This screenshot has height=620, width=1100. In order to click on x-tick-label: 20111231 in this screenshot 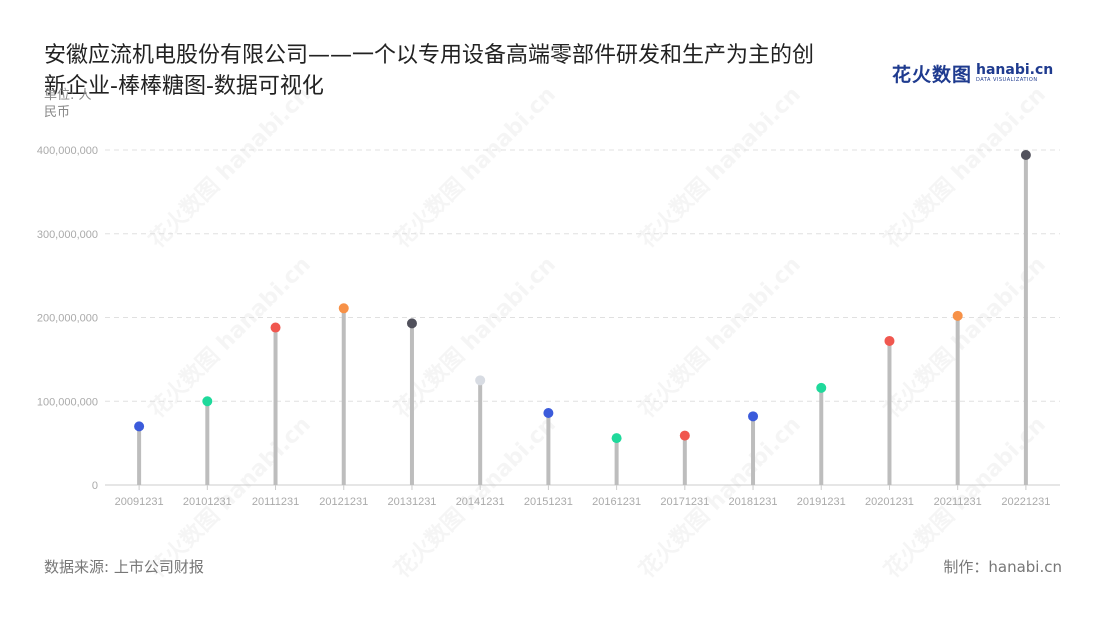, I will do `click(275, 502)`.